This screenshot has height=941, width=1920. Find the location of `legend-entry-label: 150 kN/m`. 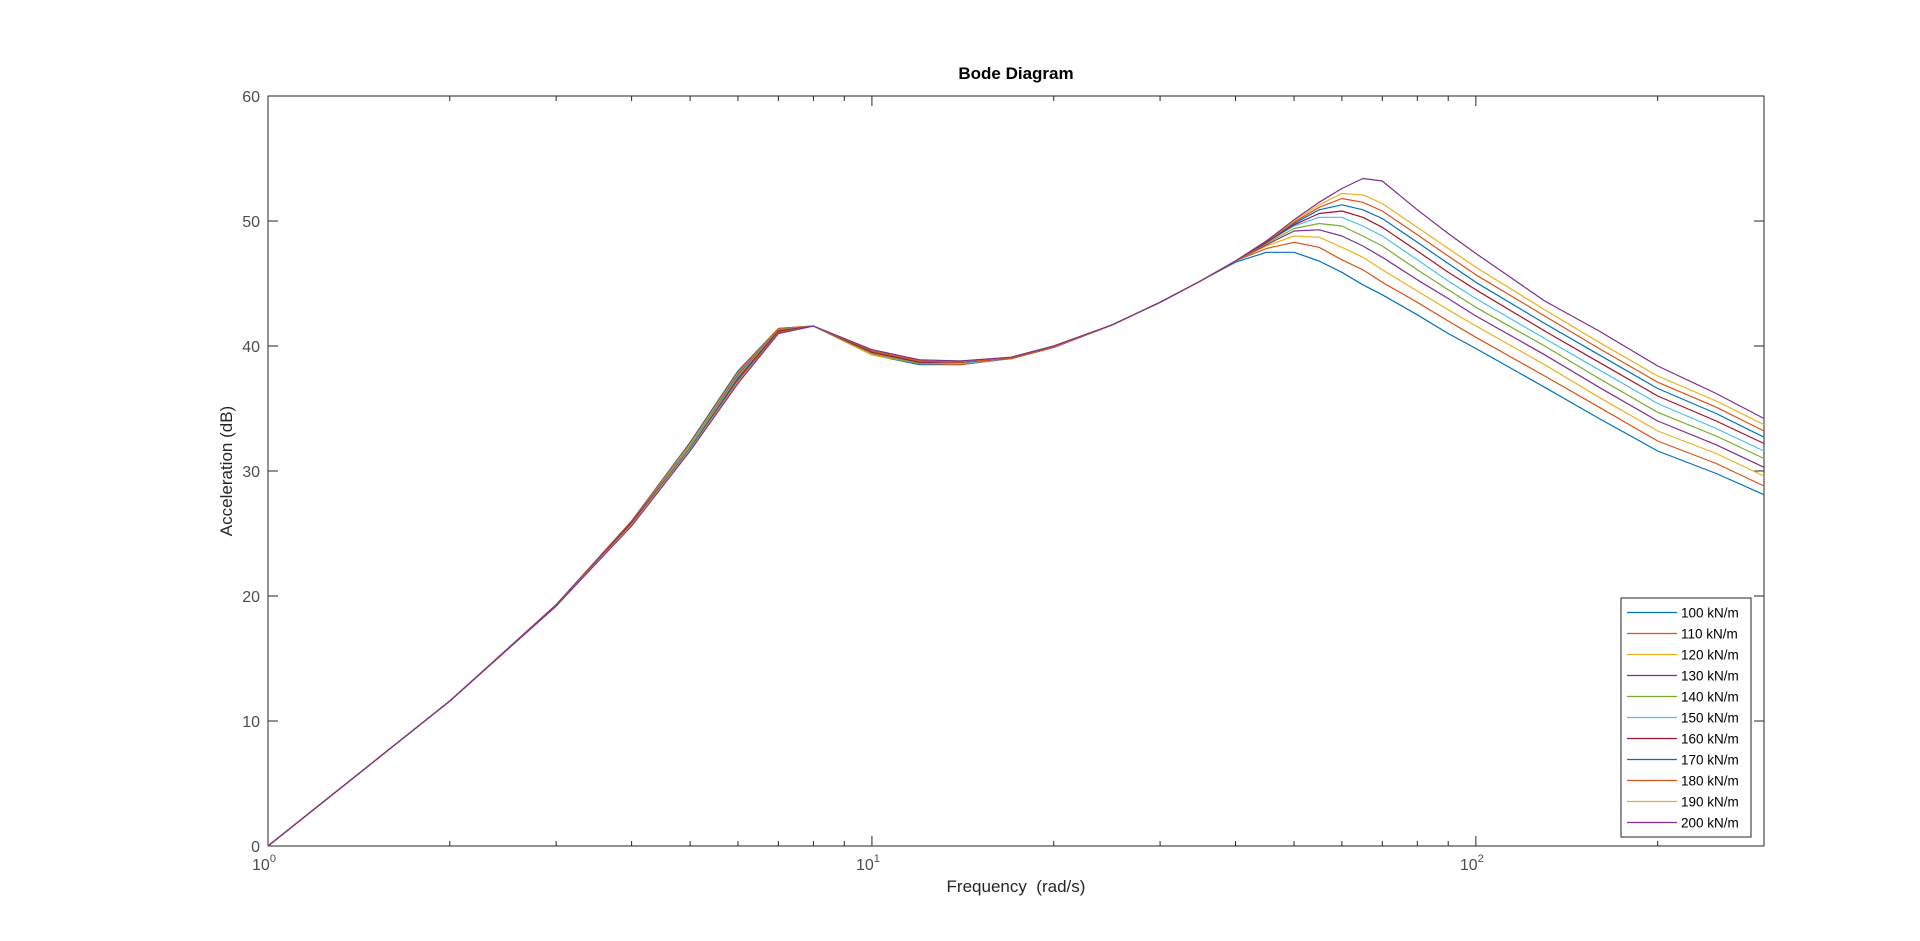

legend-entry-label: 150 kN/m is located at coordinates (1710, 718).